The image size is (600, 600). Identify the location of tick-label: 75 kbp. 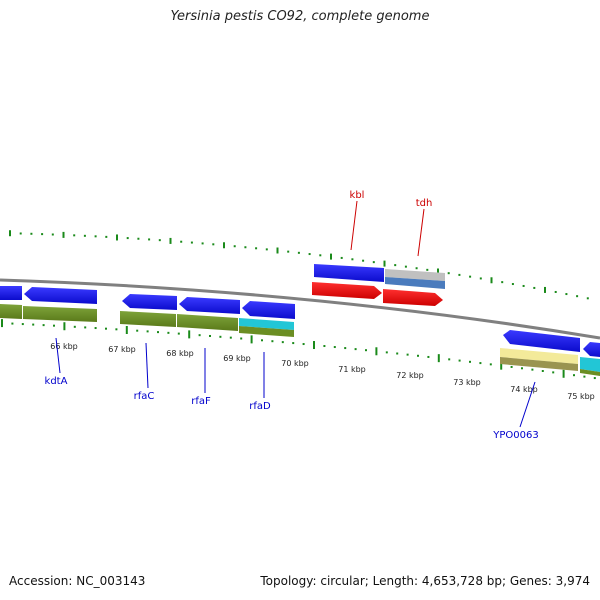
(581, 396).